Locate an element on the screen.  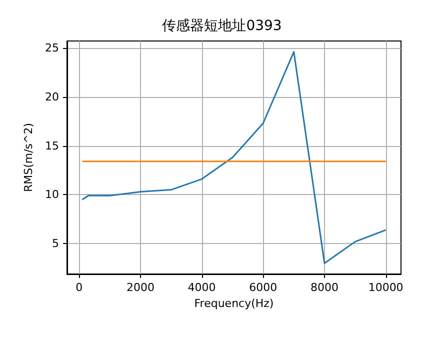
y-tick-label: 20 is located at coordinates (52, 97).